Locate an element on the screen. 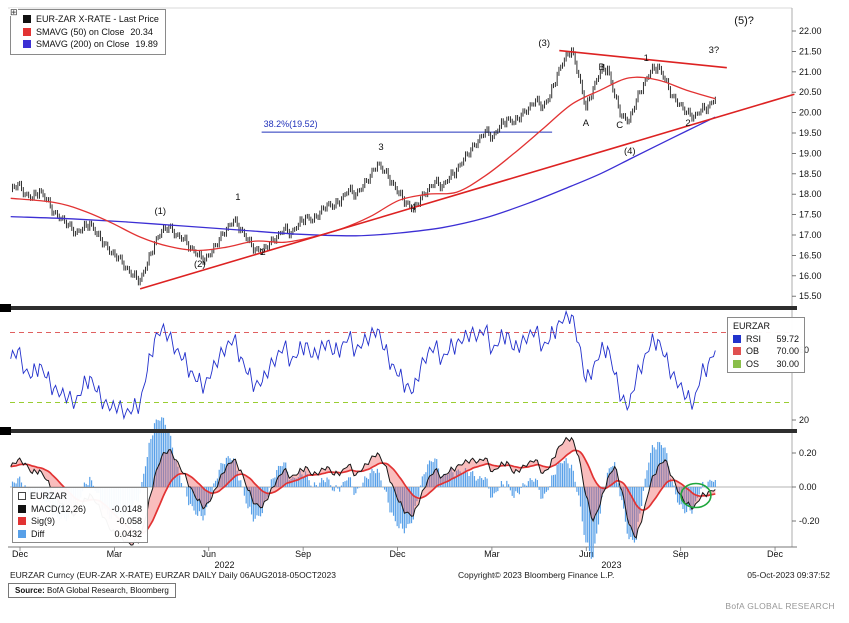 This screenshot has width=849, height=623. svg-text: 2022 is located at coordinates (224, 565).